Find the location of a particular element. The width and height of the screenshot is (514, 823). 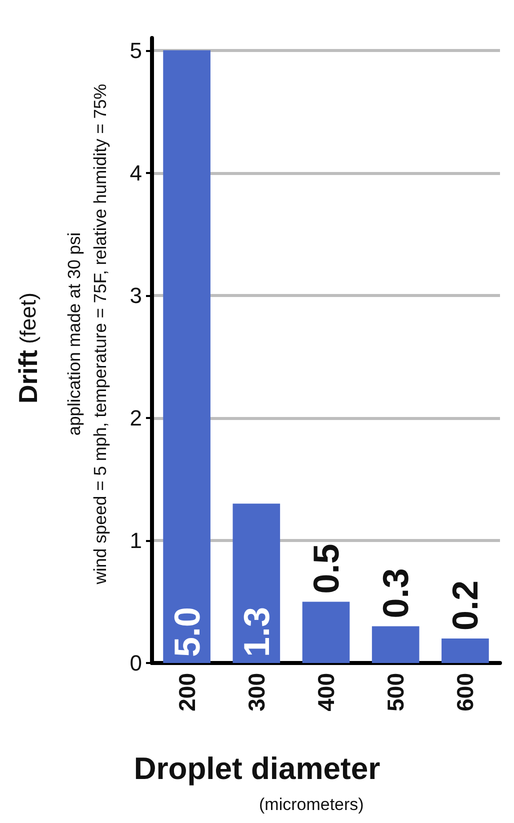

x-tick-label: 300 is located at coordinates (256, 692).